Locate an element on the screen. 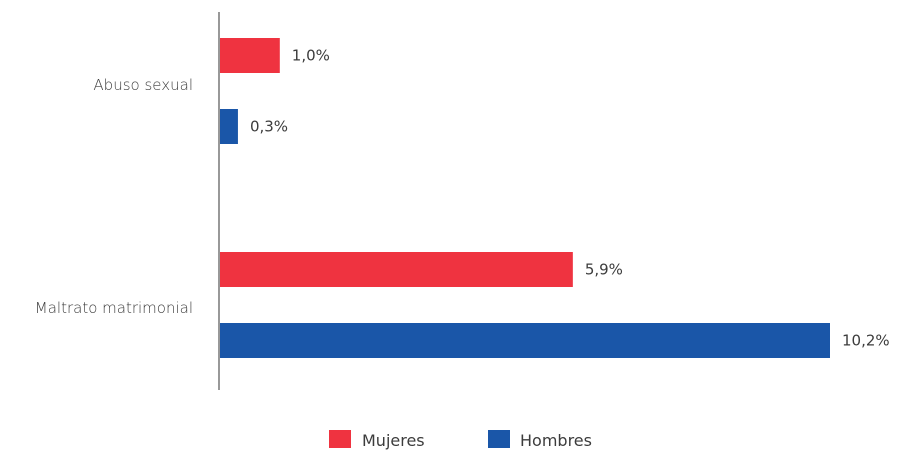  legend-label-mujeres: Mujeres is located at coordinates (393, 440).